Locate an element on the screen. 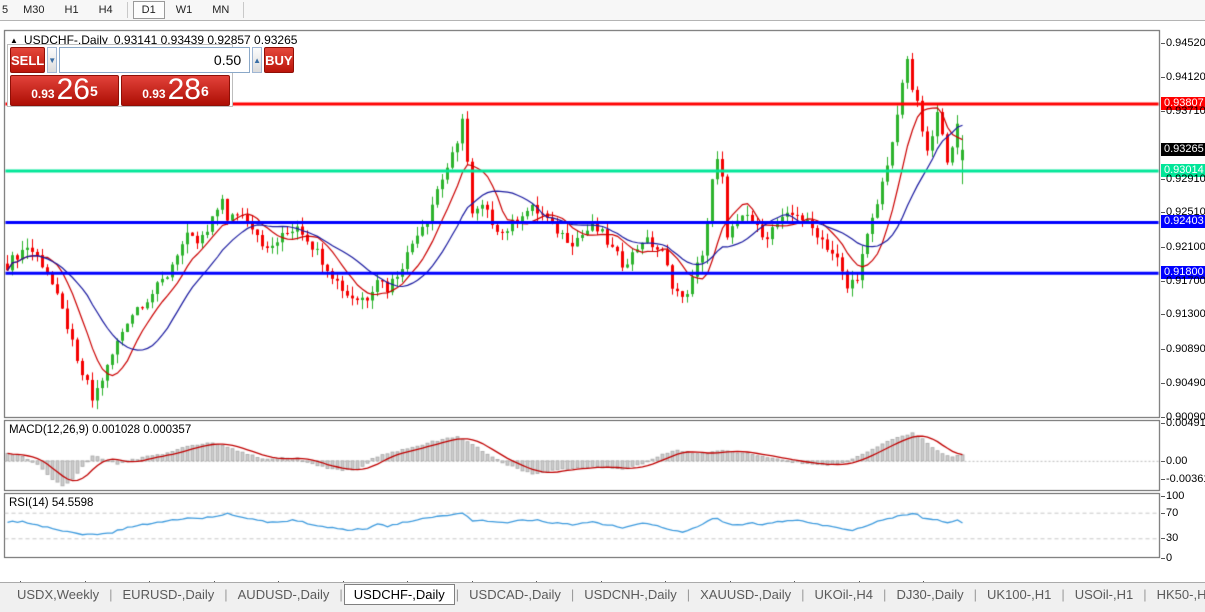  price-level-badge: 0.93807 is located at coordinates (1183, 104).